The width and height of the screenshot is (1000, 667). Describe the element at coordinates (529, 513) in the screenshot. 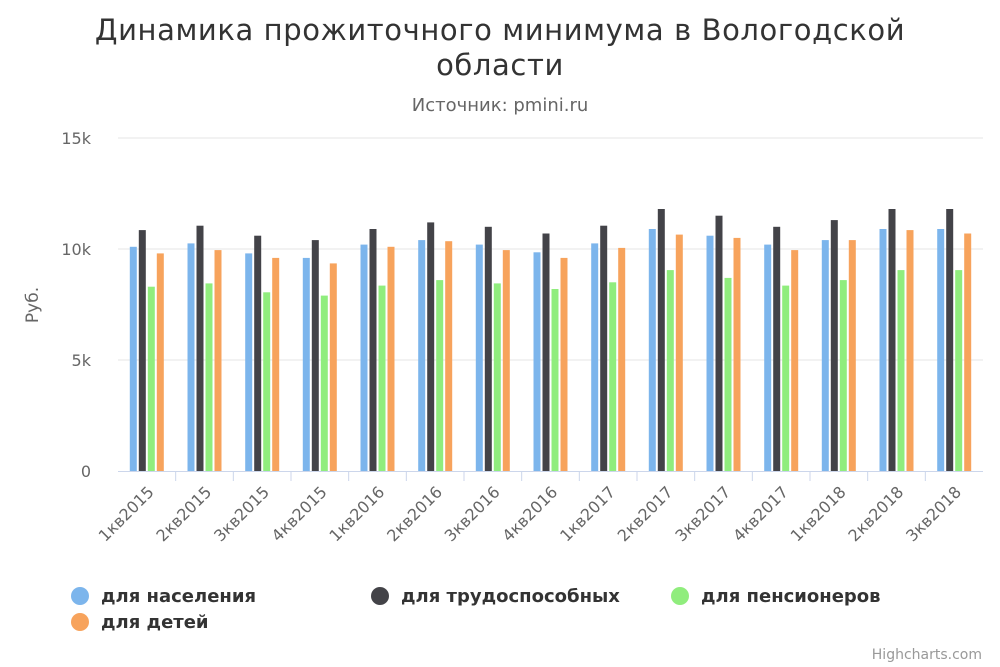

I see `x-tick-label: 4кв2016` at that location.